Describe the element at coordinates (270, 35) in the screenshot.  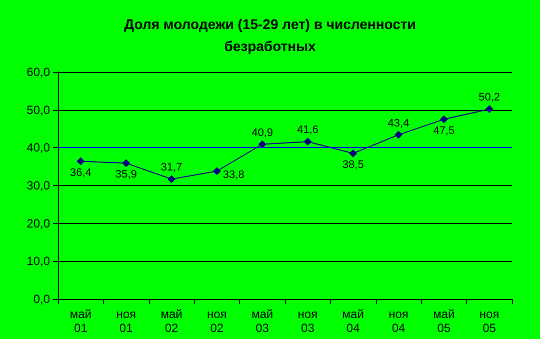
I see `chart-title: Доля молодежи (15-29 лет) в численности безработных` at that location.